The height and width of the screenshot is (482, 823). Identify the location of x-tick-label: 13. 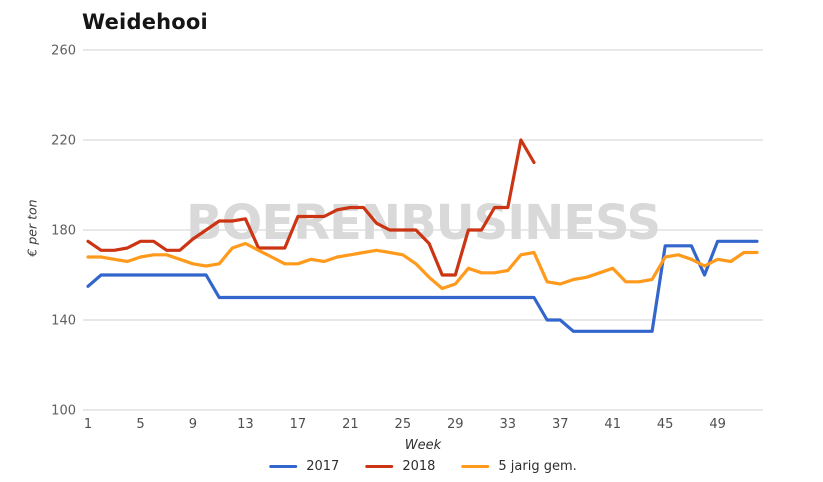
(245, 424).